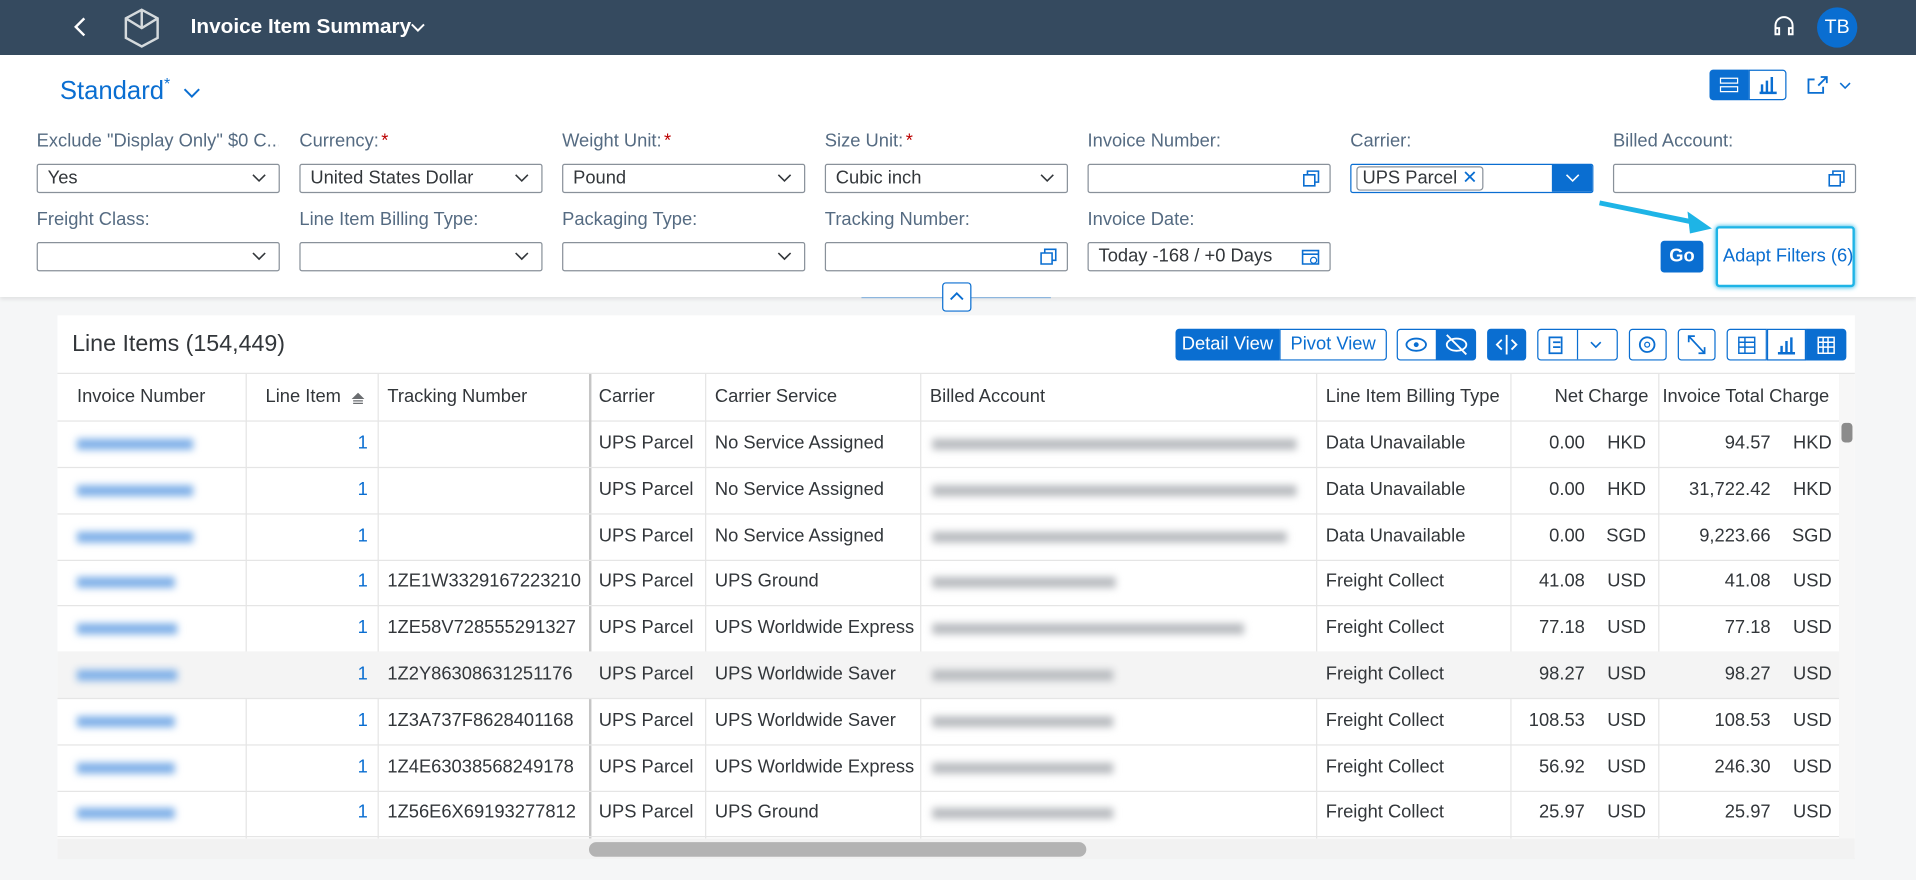 The image size is (1916, 880). What do you see at coordinates (1747, 674) in the screenshot?
I see `total-charge: 98.27` at bounding box center [1747, 674].